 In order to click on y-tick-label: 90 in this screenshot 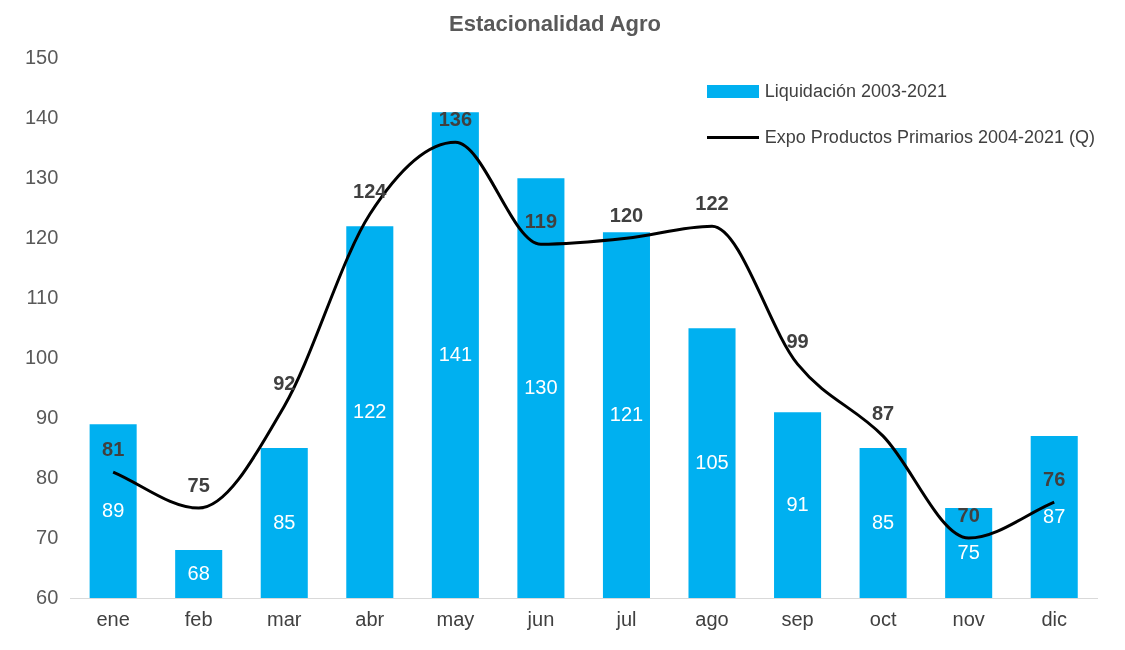, I will do `click(47, 416)`.